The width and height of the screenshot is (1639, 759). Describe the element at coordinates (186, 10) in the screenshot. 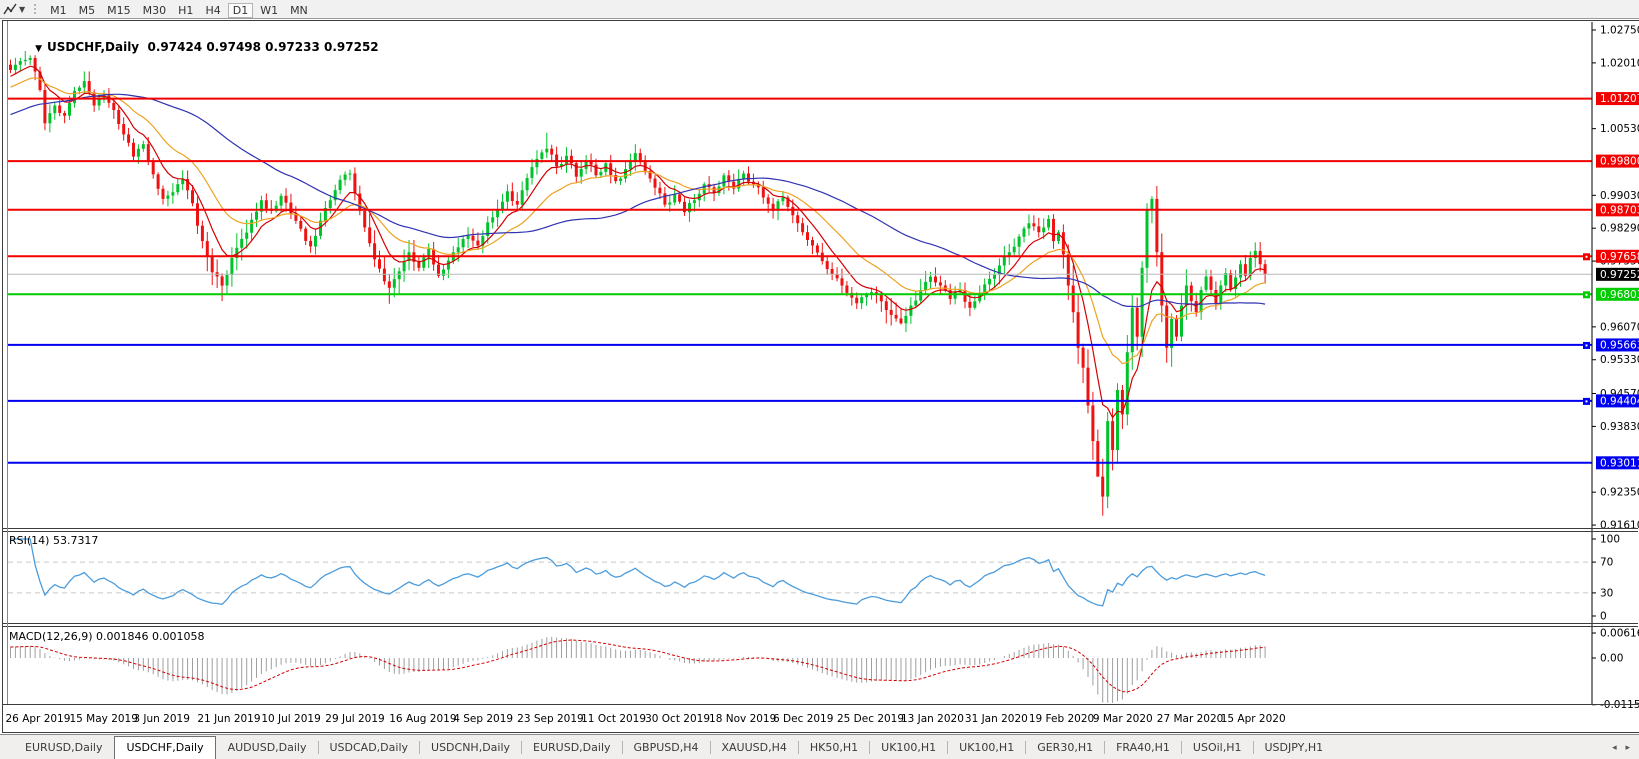

I see `timeframe-button-H1: H1` at that location.